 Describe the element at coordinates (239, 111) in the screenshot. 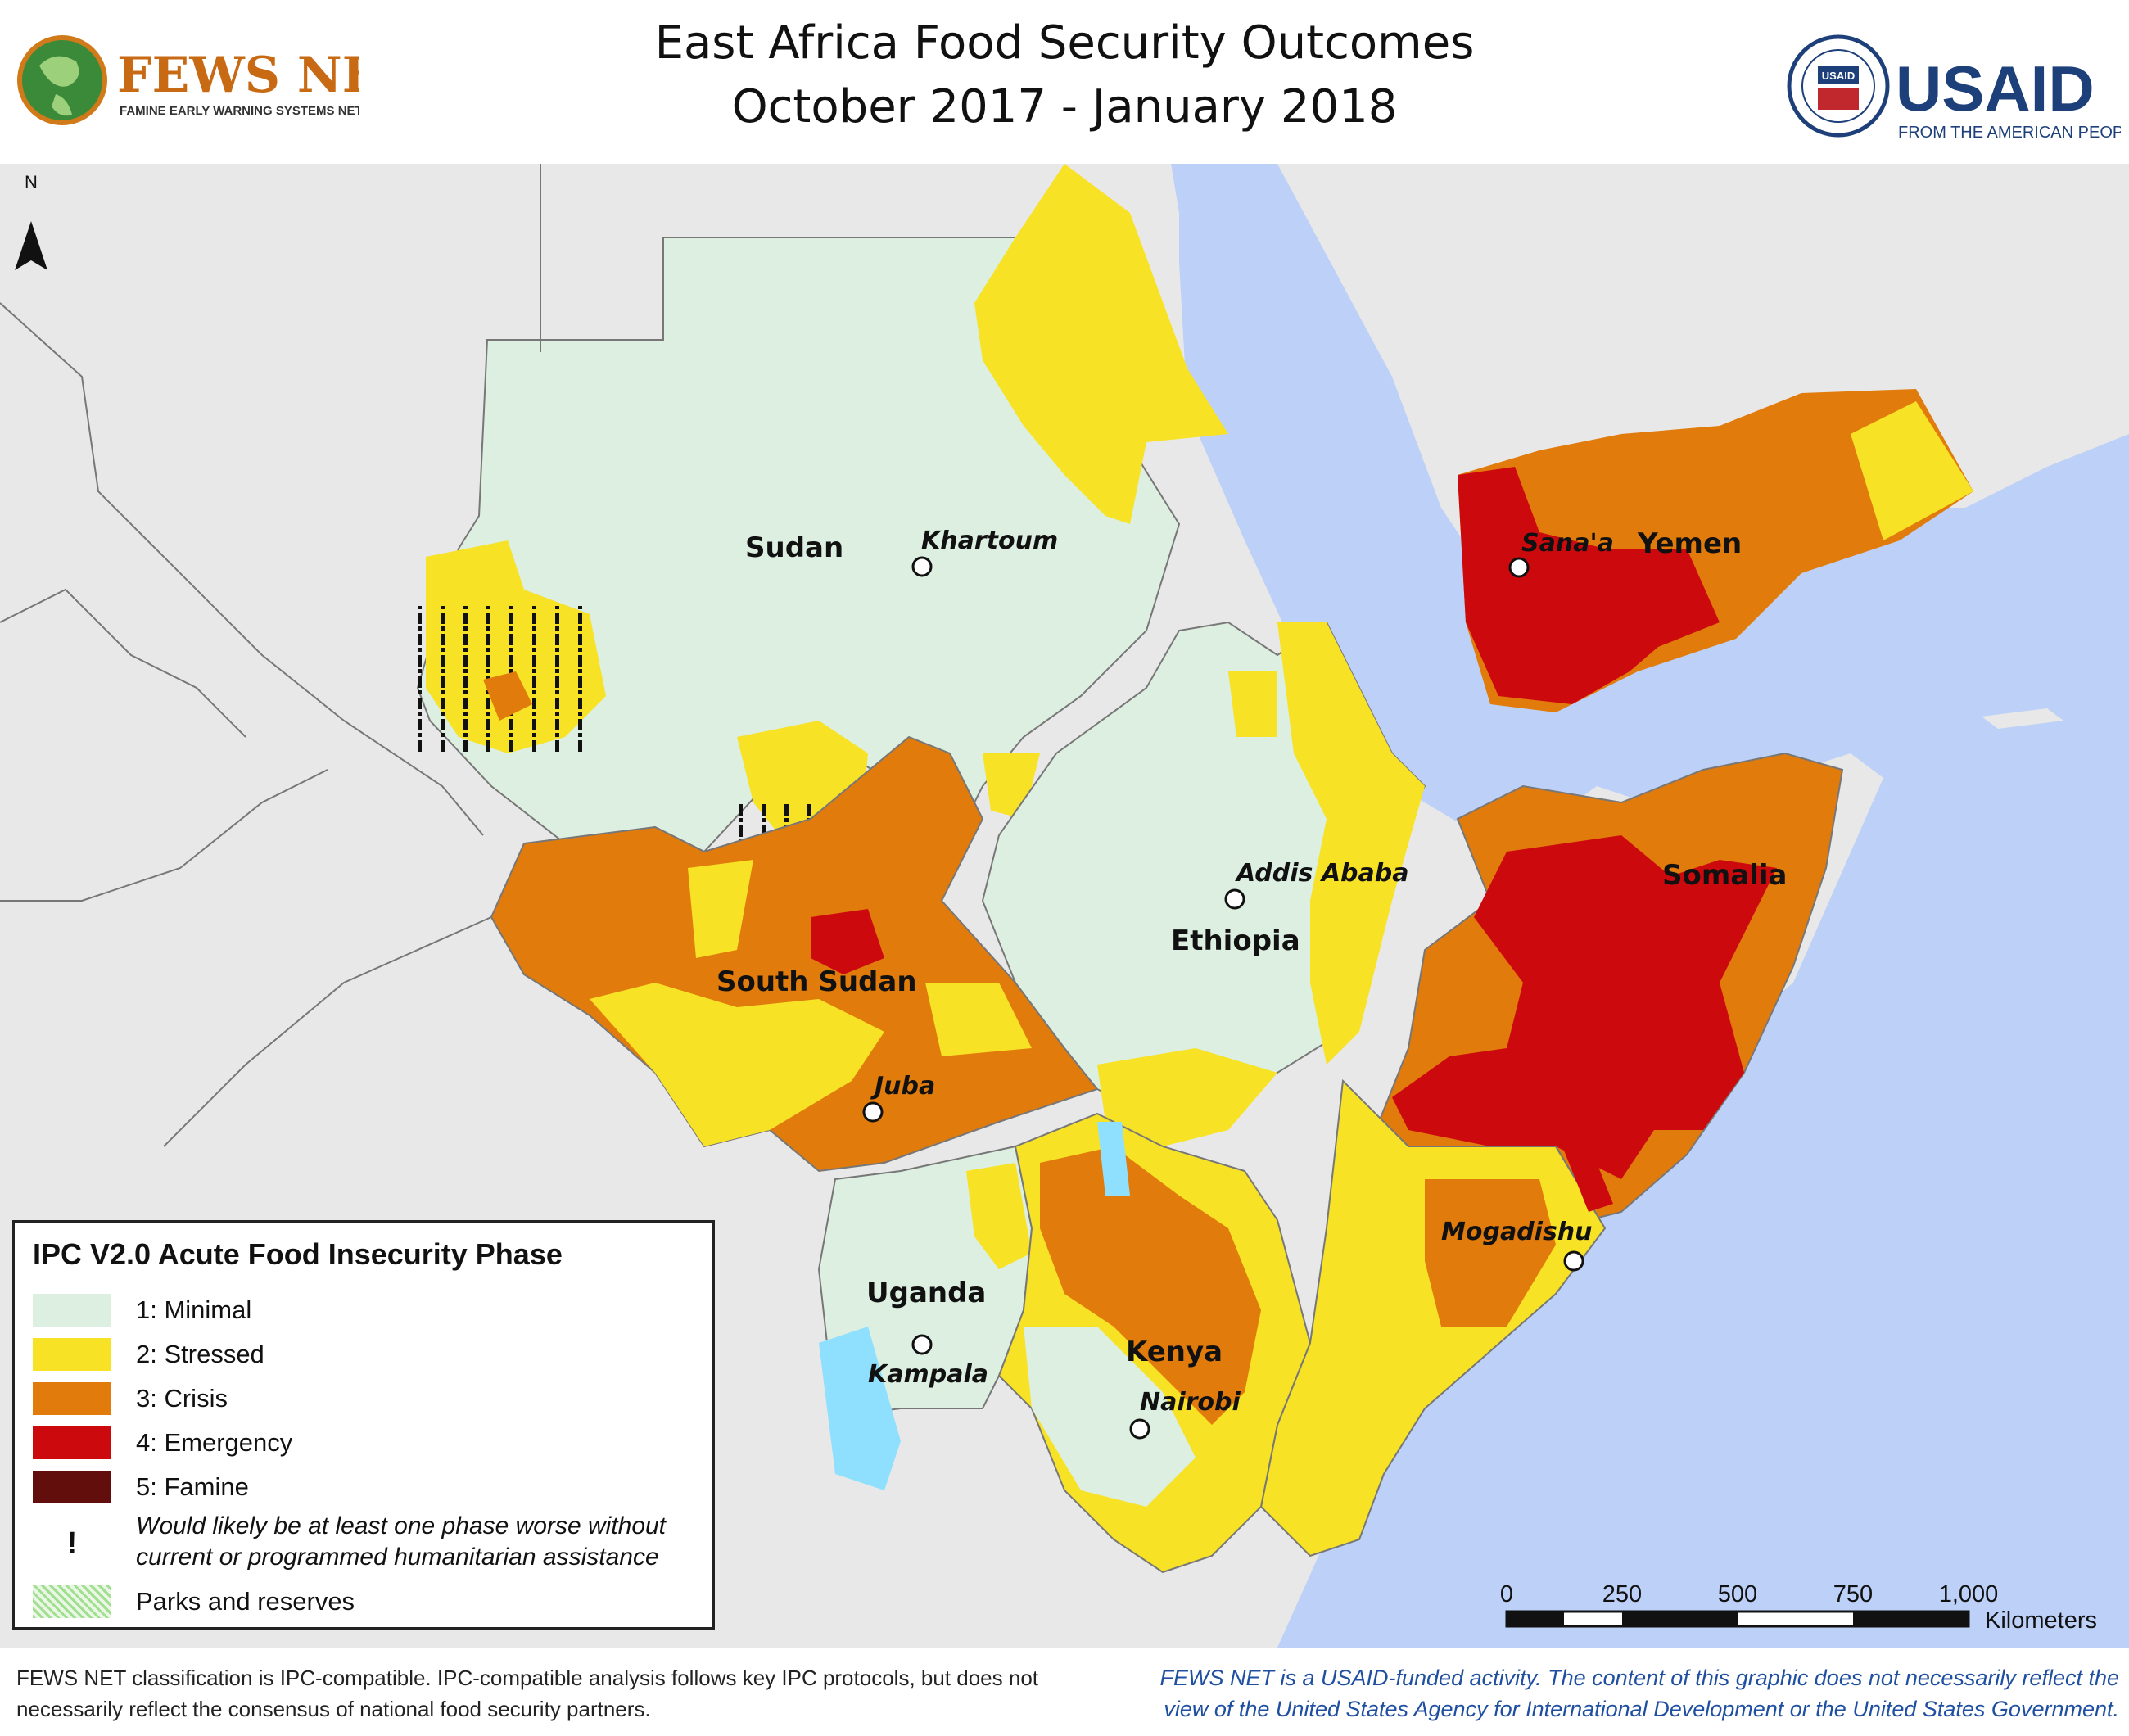

I see `svg-text:FAMINE EARLY WARNING SYSTEMS N: FAMINE EARLY WARNING SYSTEMS NETWORK` at that location.